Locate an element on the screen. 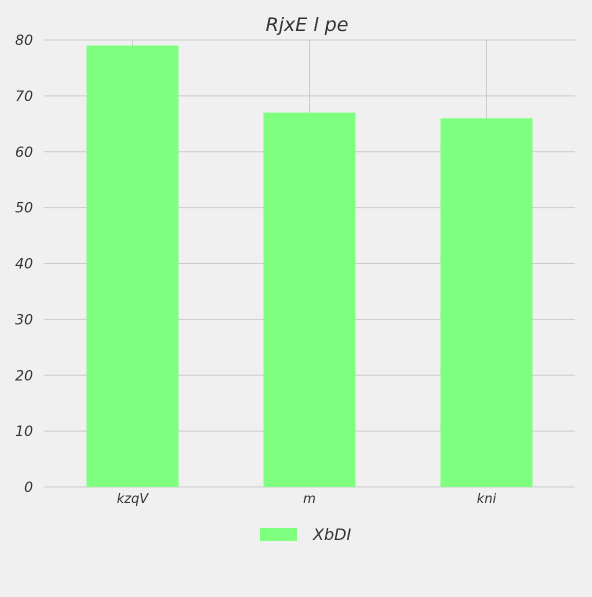 This screenshot has width=592, height=597. x-tick-label-0: kzqV is located at coordinates (133, 499).